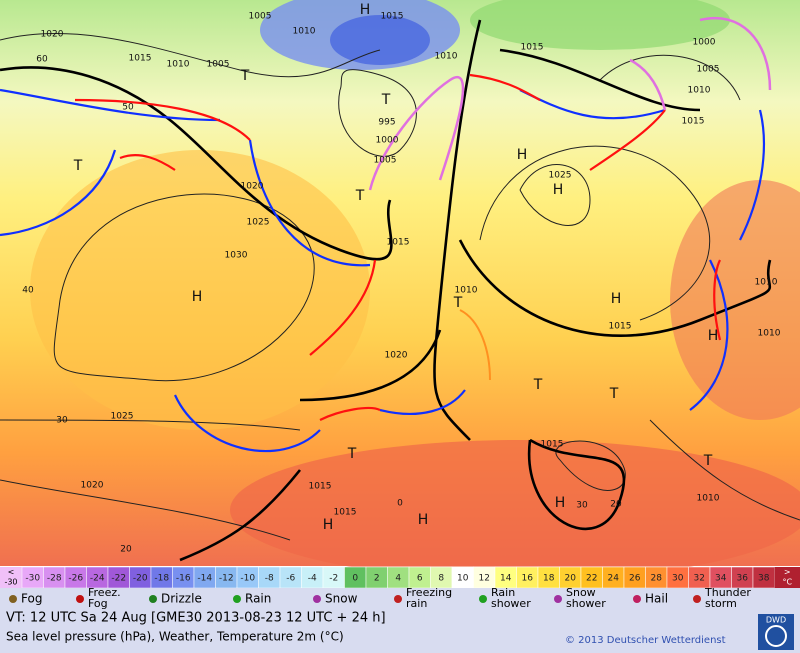 The width and height of the screenshot is (800, 653). I want to click on scale-value: -24, so click(97, 579).